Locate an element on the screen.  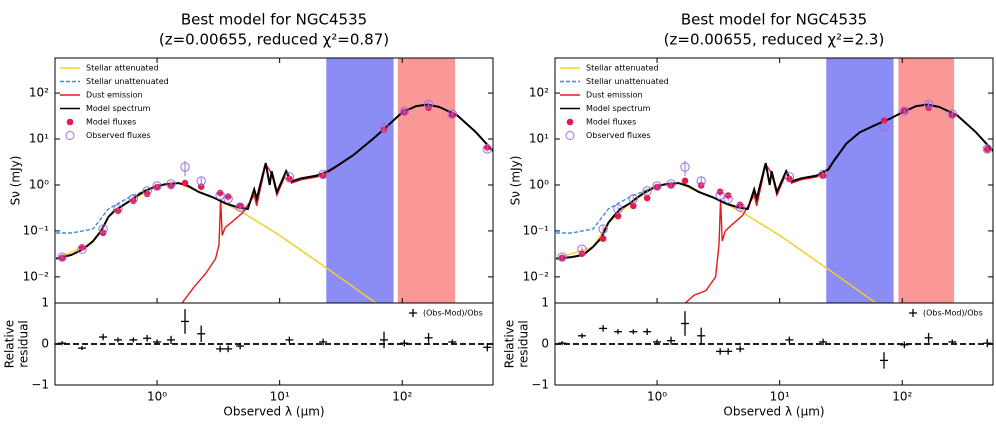
y-tick-label: 1 is located at coordinates (545, 303).